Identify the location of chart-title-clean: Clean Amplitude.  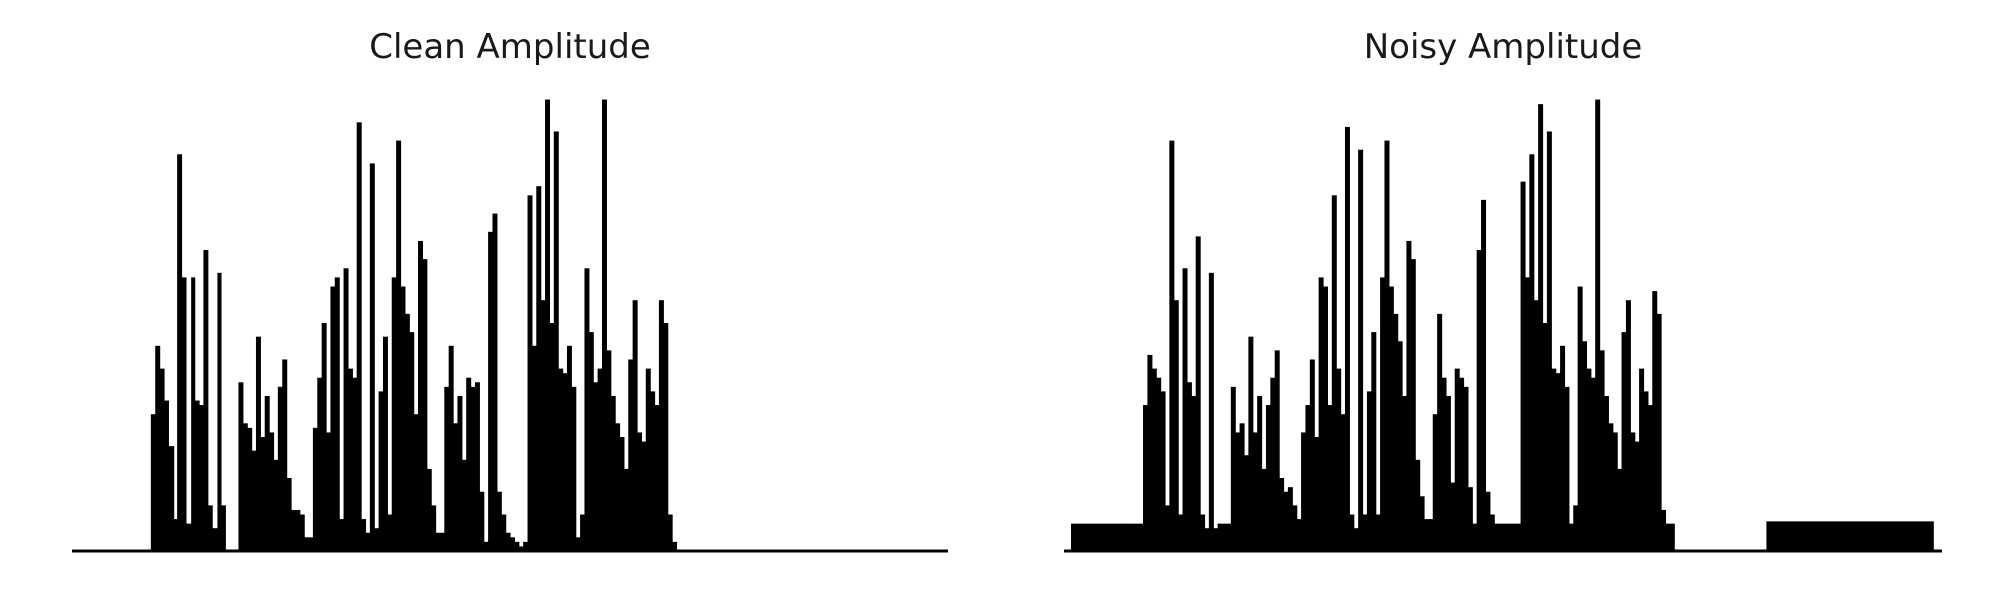
(510, 47).